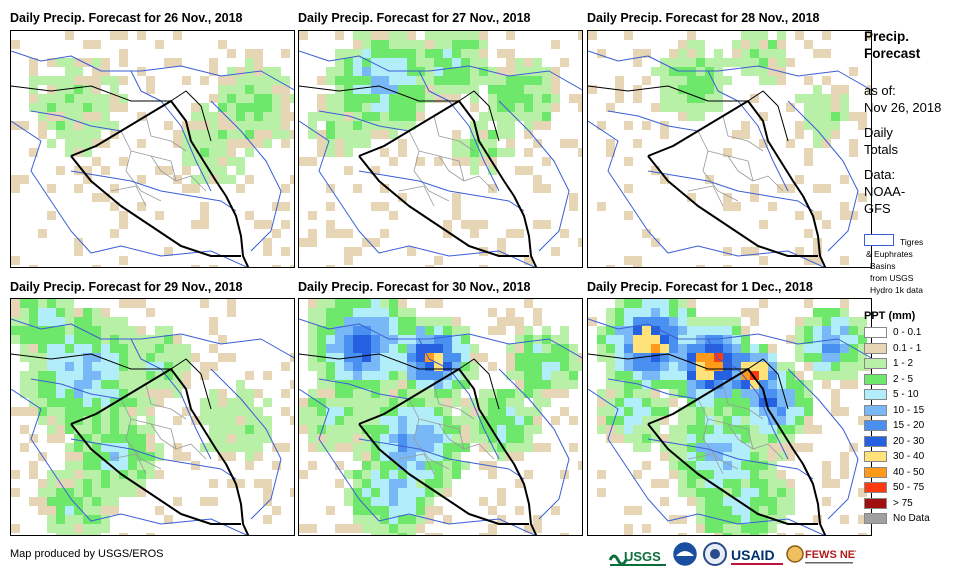  What do you see at coordinates (890, 316) in the screenshot?
I see `legend-title: PPT (mm)` at bounding box center [890, 316].